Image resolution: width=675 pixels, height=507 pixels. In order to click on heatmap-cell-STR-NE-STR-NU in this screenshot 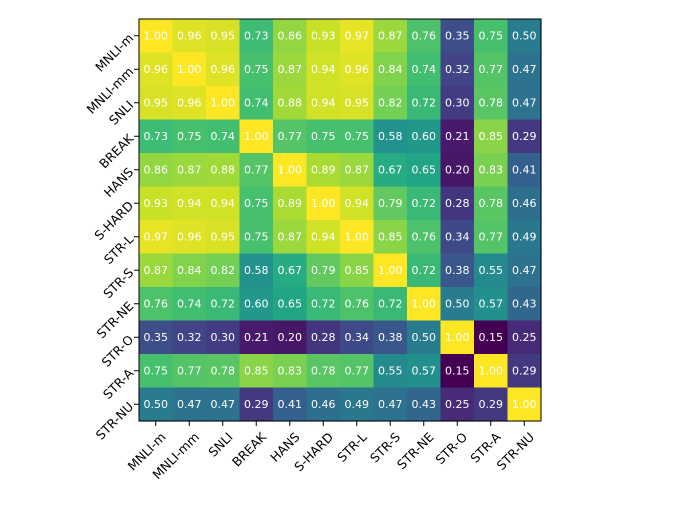, I will do `click(524, 304)`.